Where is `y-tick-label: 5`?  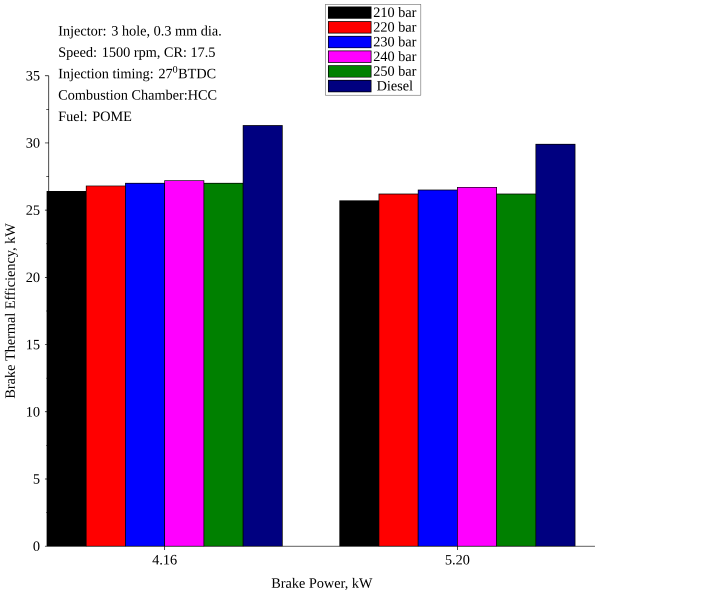 y-tick-label: 5 is located at coordinates (37, 479).